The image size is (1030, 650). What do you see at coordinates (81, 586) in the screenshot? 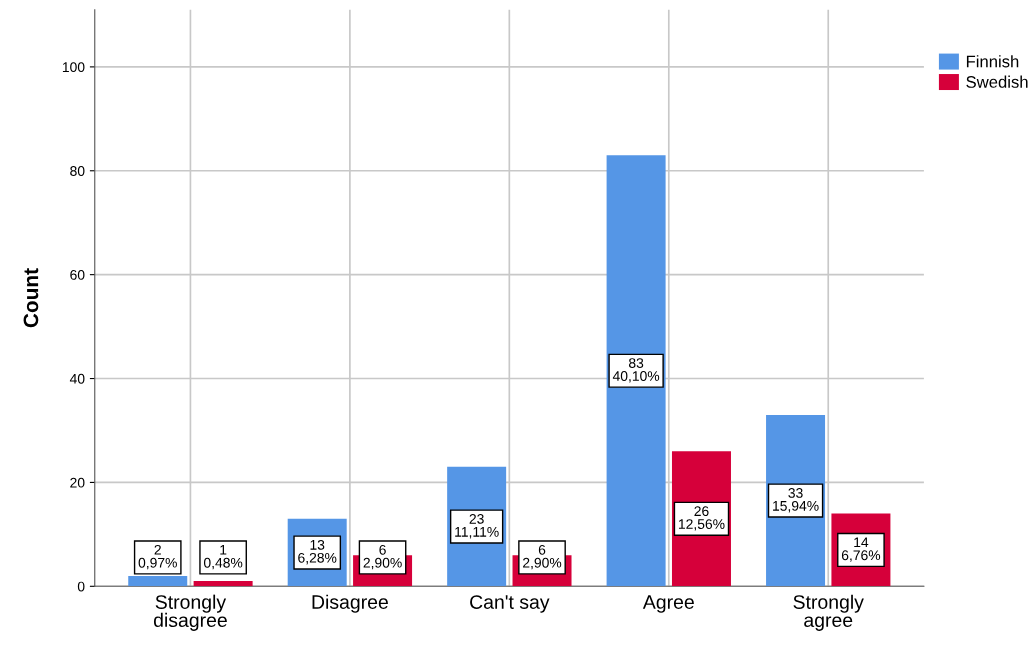
I see `y-tick-label: 0` at bounding box center [81, 586].